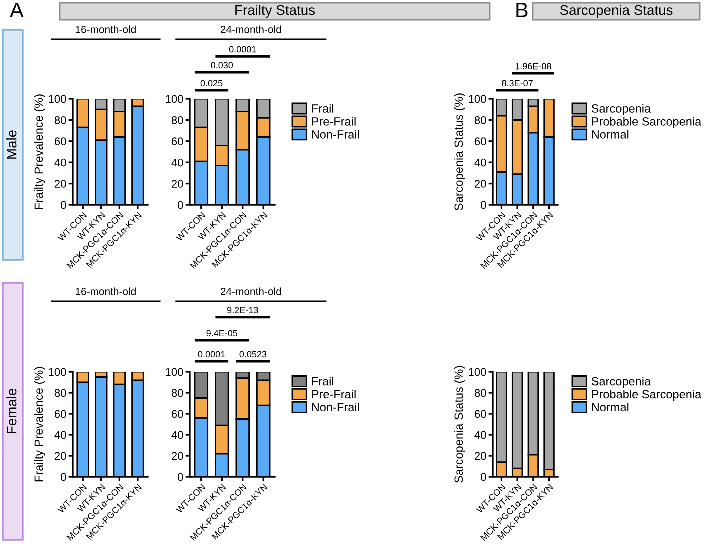  I want to click on text: 8.3E-07, so click(517, 83).